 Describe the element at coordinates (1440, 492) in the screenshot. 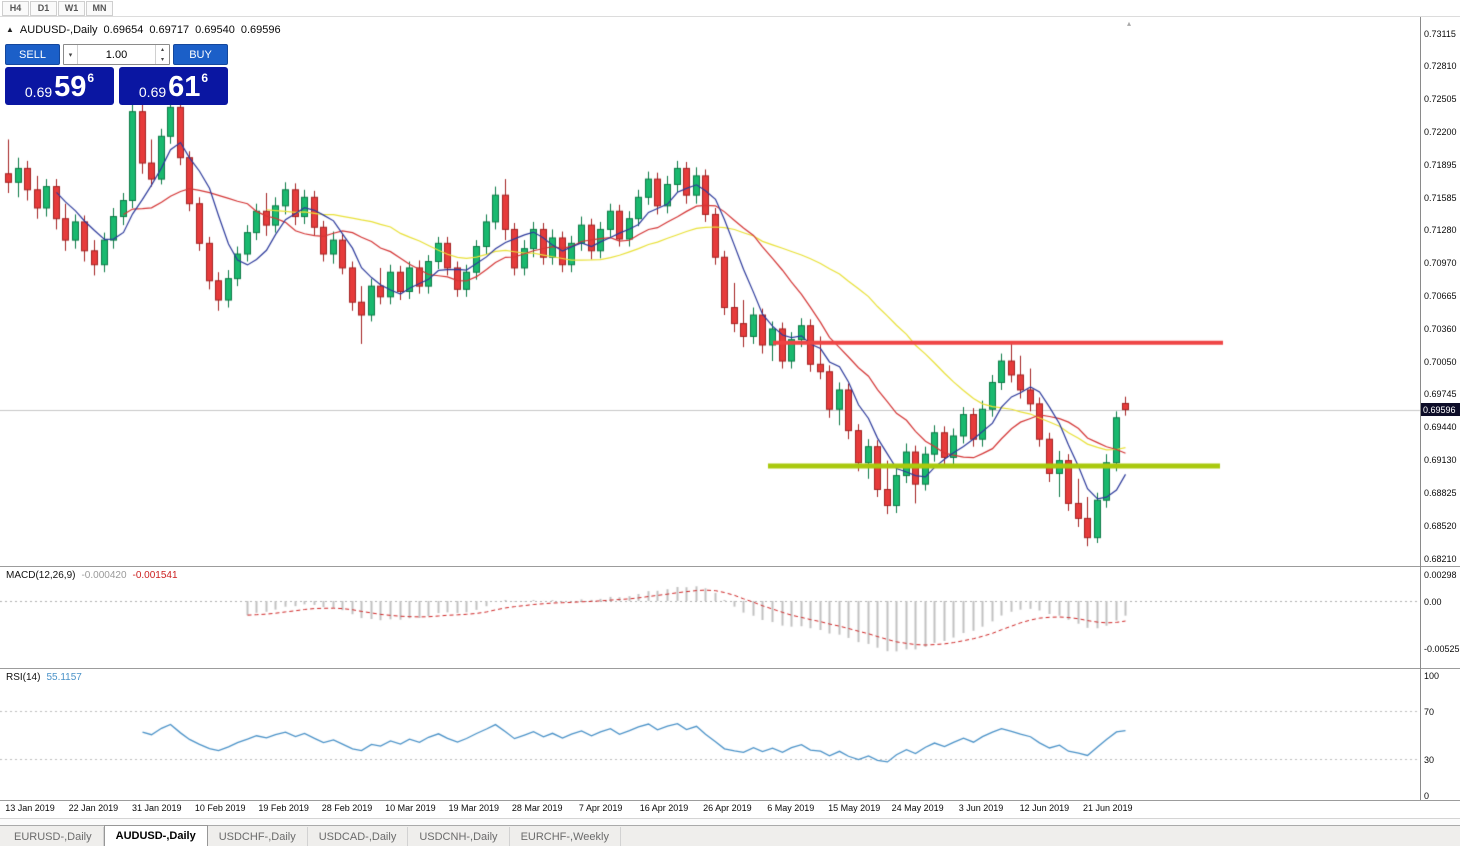

I see `price-tick-label: 0.68825` at that location.